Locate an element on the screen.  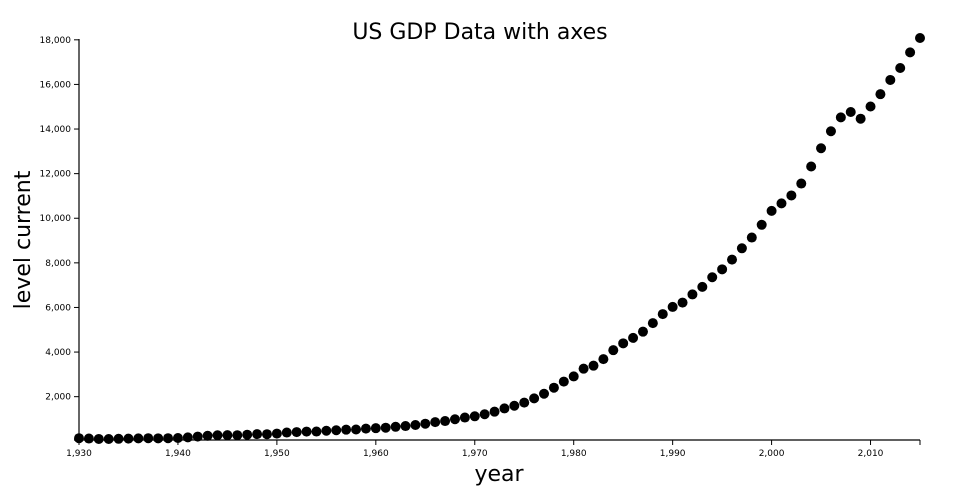
y-tick-label: 12,000 is located at coordinates (56, 175).